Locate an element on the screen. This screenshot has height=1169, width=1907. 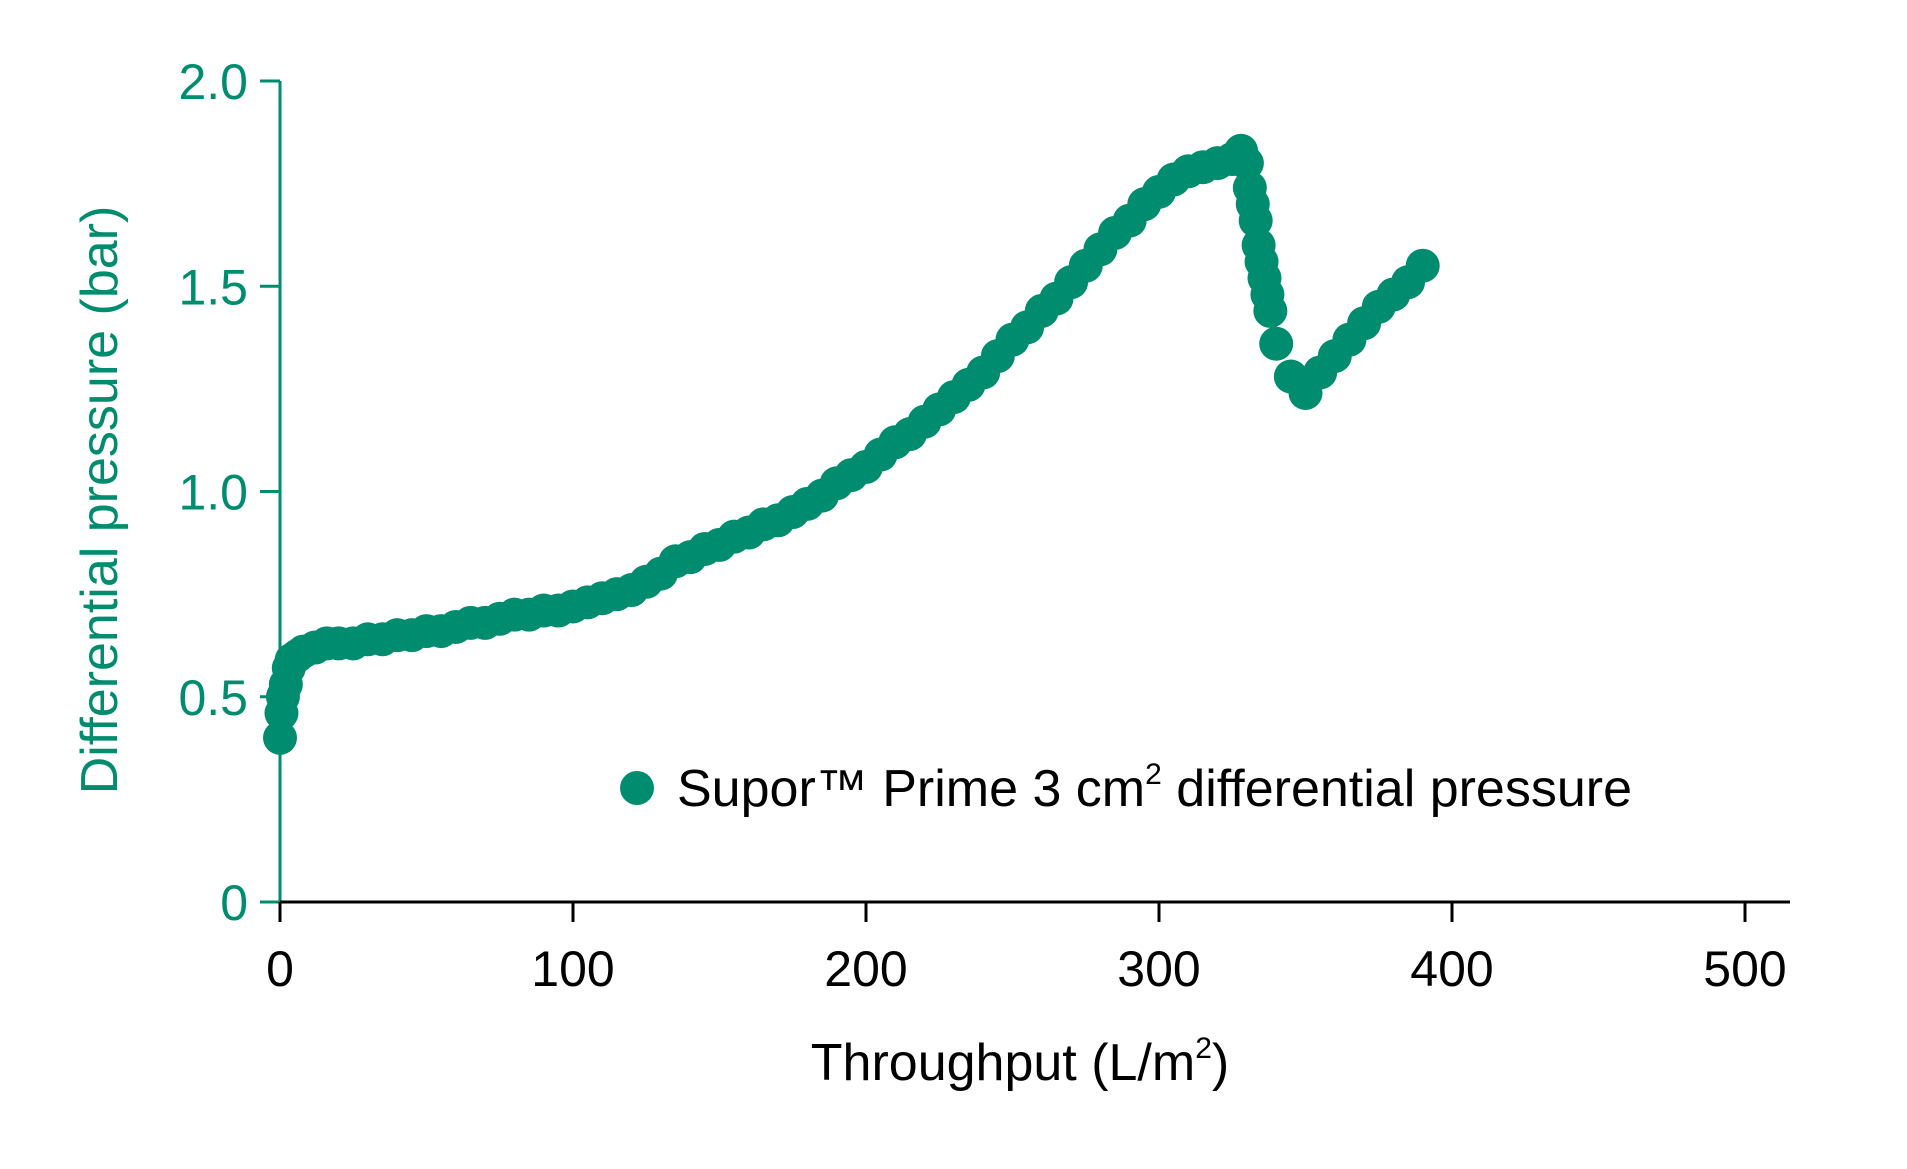
x-tick-label: 100 is located at coordinates (572, 969).